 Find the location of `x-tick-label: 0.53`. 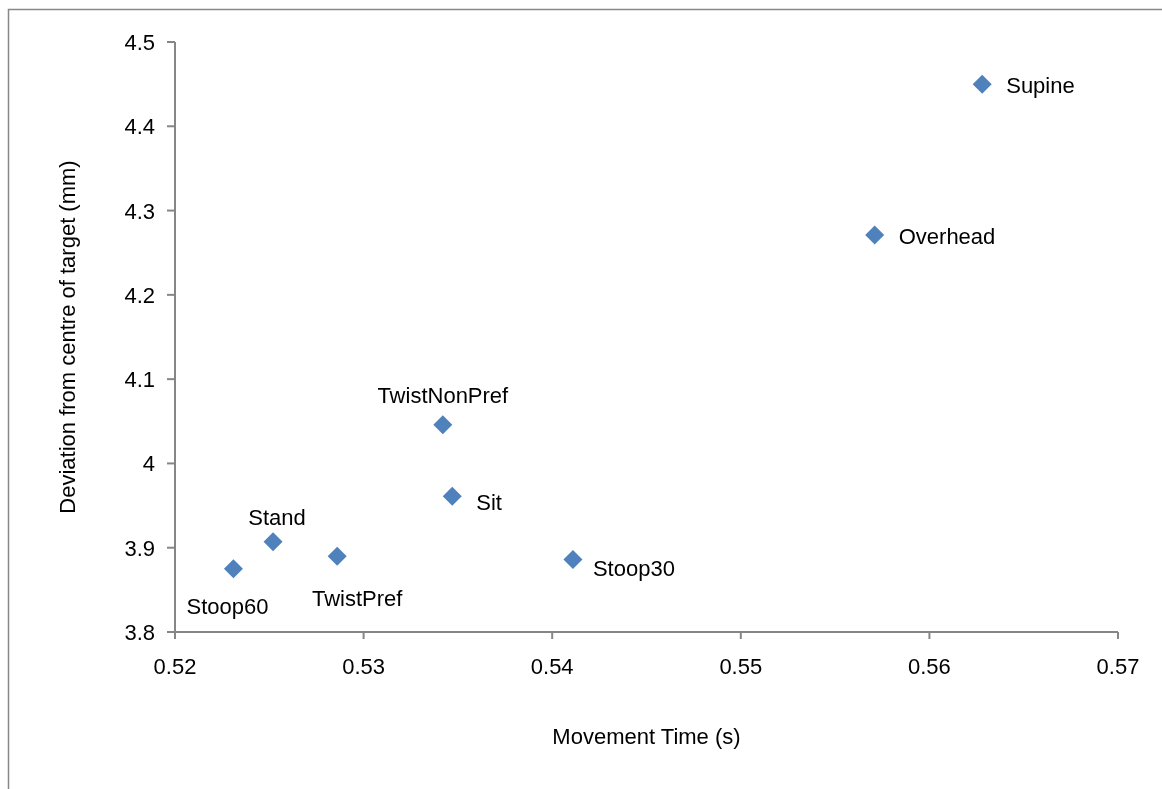

x-tick-label: 0.53 is located at coordinates (364, 666).